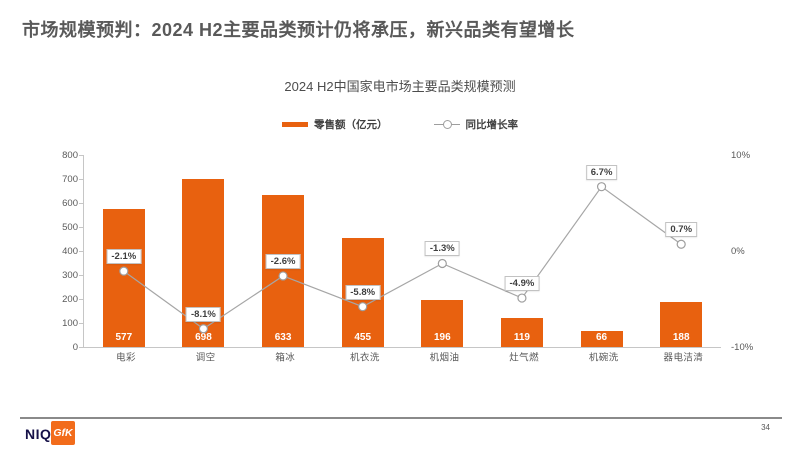 The image size is (800, 449). Describe the element at coordinates (442, 337) in the screenshot. I see `bar-value-label: 196` at that location.